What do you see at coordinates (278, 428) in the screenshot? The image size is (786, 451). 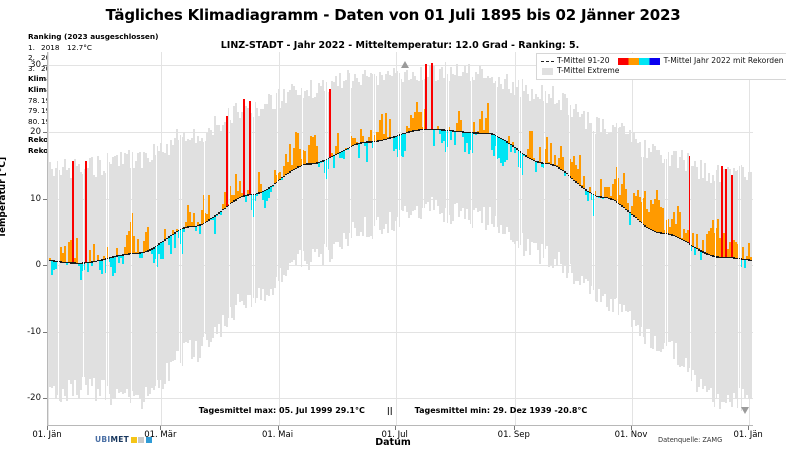 I see `x-axis-tick-mark` at bounding box center [278, 428].